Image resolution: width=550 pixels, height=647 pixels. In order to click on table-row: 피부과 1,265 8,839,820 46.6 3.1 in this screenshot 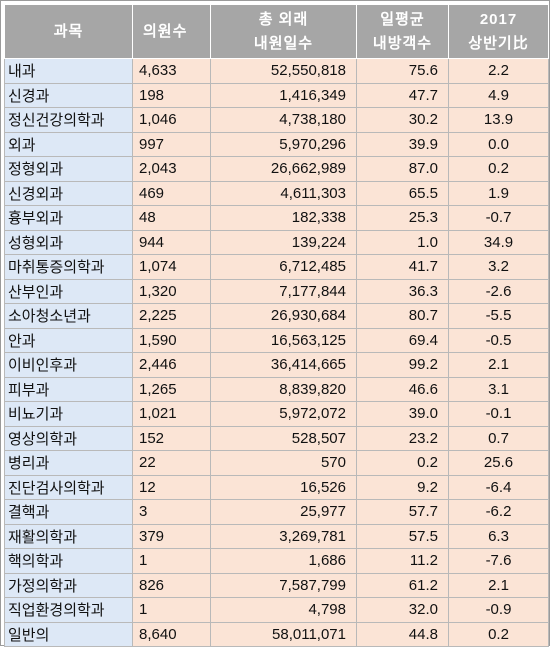, I will do `click(276, 389)`.